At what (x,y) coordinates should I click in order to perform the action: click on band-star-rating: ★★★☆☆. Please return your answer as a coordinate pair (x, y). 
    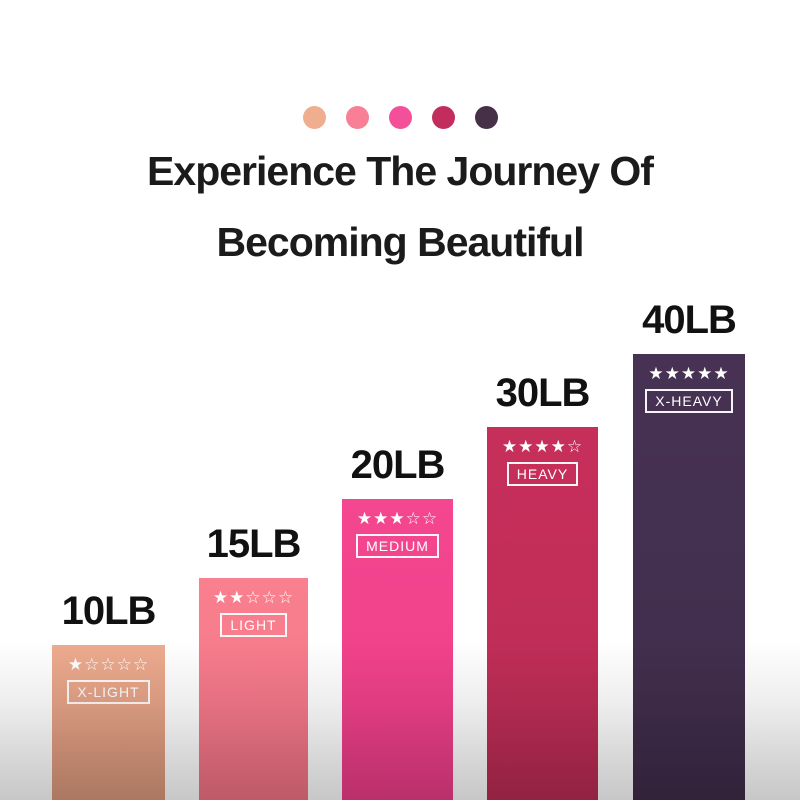
    Looking at the image, I should click on (397, 518).